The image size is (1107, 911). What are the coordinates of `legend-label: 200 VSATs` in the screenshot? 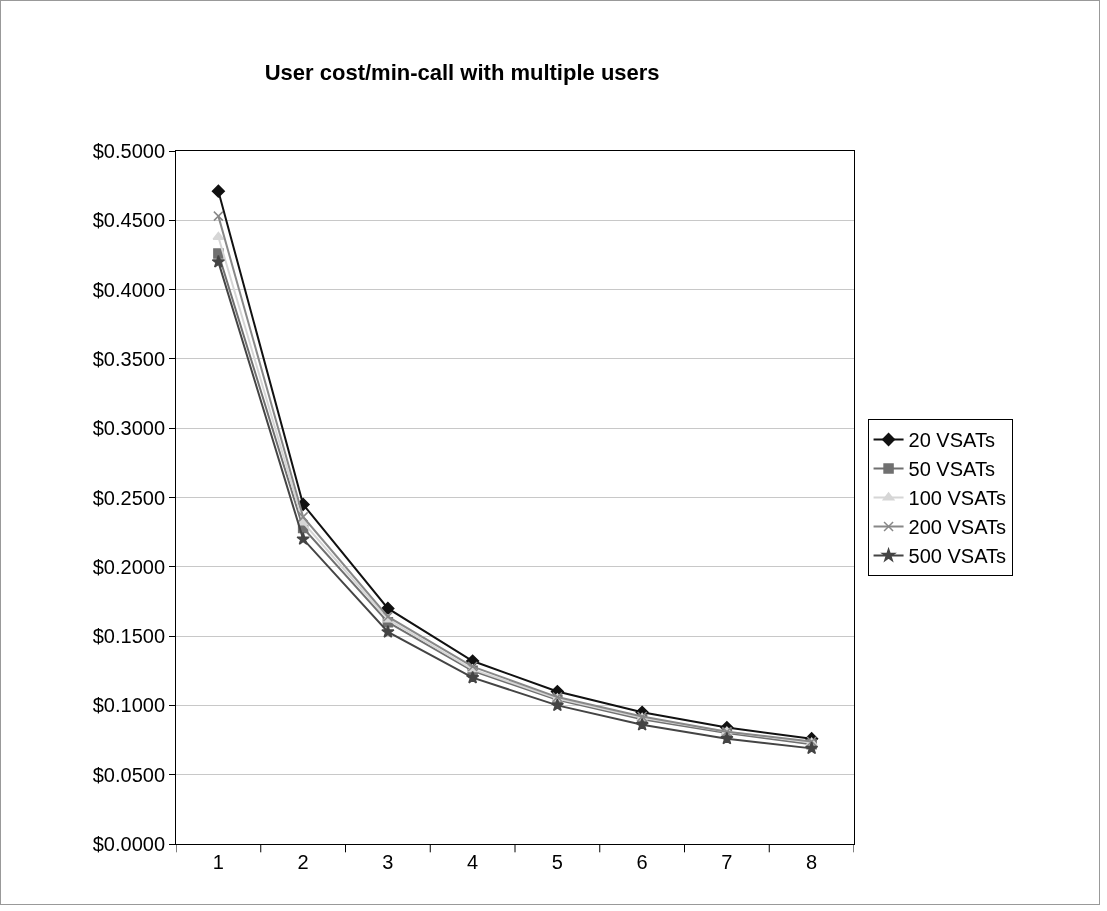 It's located at (957, 527).